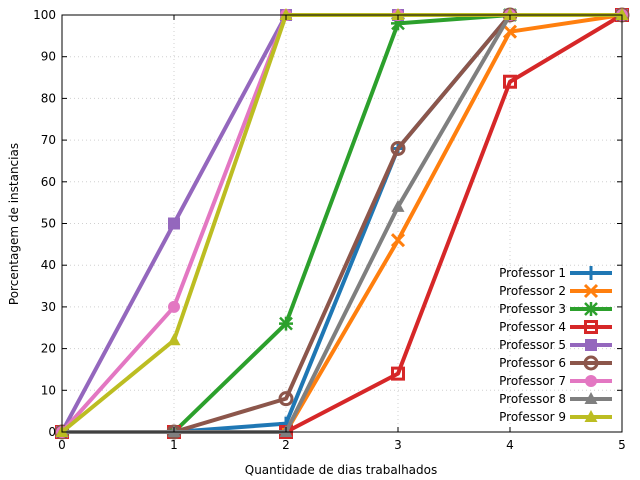  I want to click on legend-label: Professor 7, so click(532, 381).